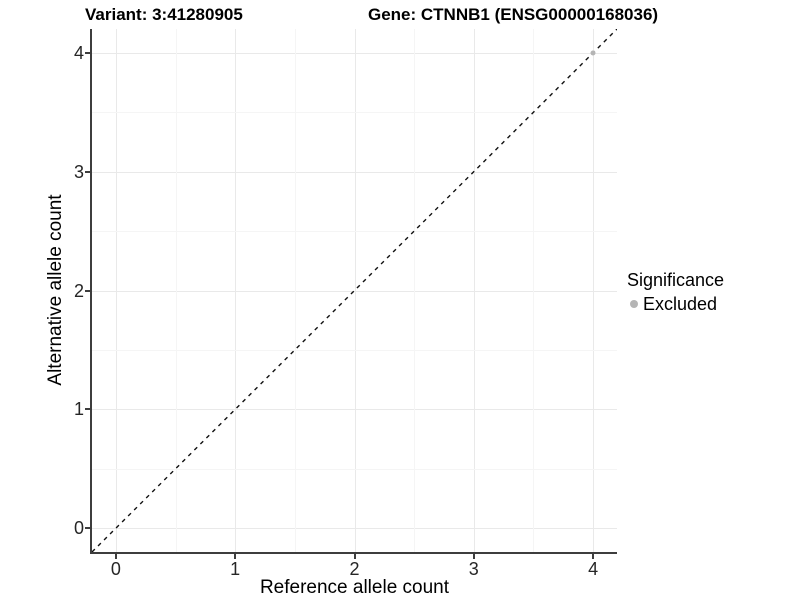 This screenshot has height=600, width=800. What do you see at coordinates (593, 569) in the screenshot?
I see `x-tick-label: 4` at bounding box center [593, 569].